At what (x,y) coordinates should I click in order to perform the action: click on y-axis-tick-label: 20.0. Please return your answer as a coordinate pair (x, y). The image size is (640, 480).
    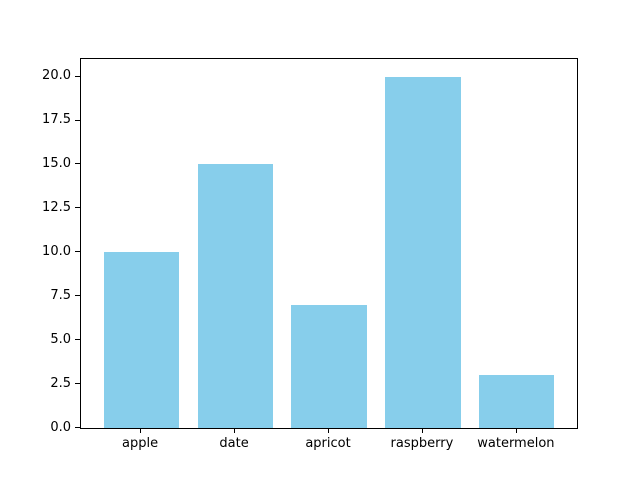
    Looking at the image, I should click on (56, 76).